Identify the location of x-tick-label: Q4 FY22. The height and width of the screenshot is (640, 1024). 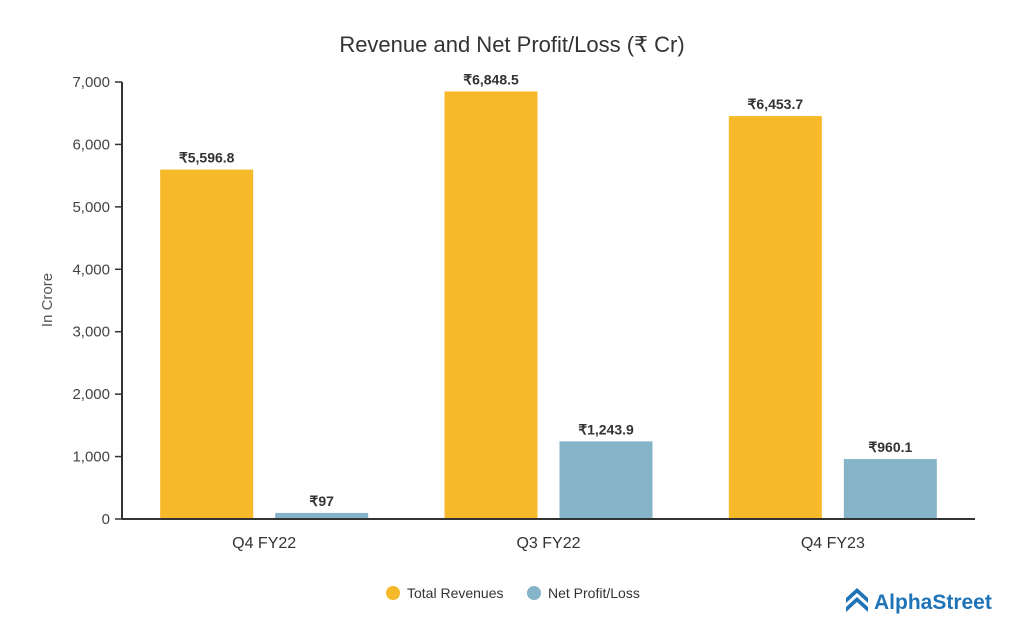
(264, 543).